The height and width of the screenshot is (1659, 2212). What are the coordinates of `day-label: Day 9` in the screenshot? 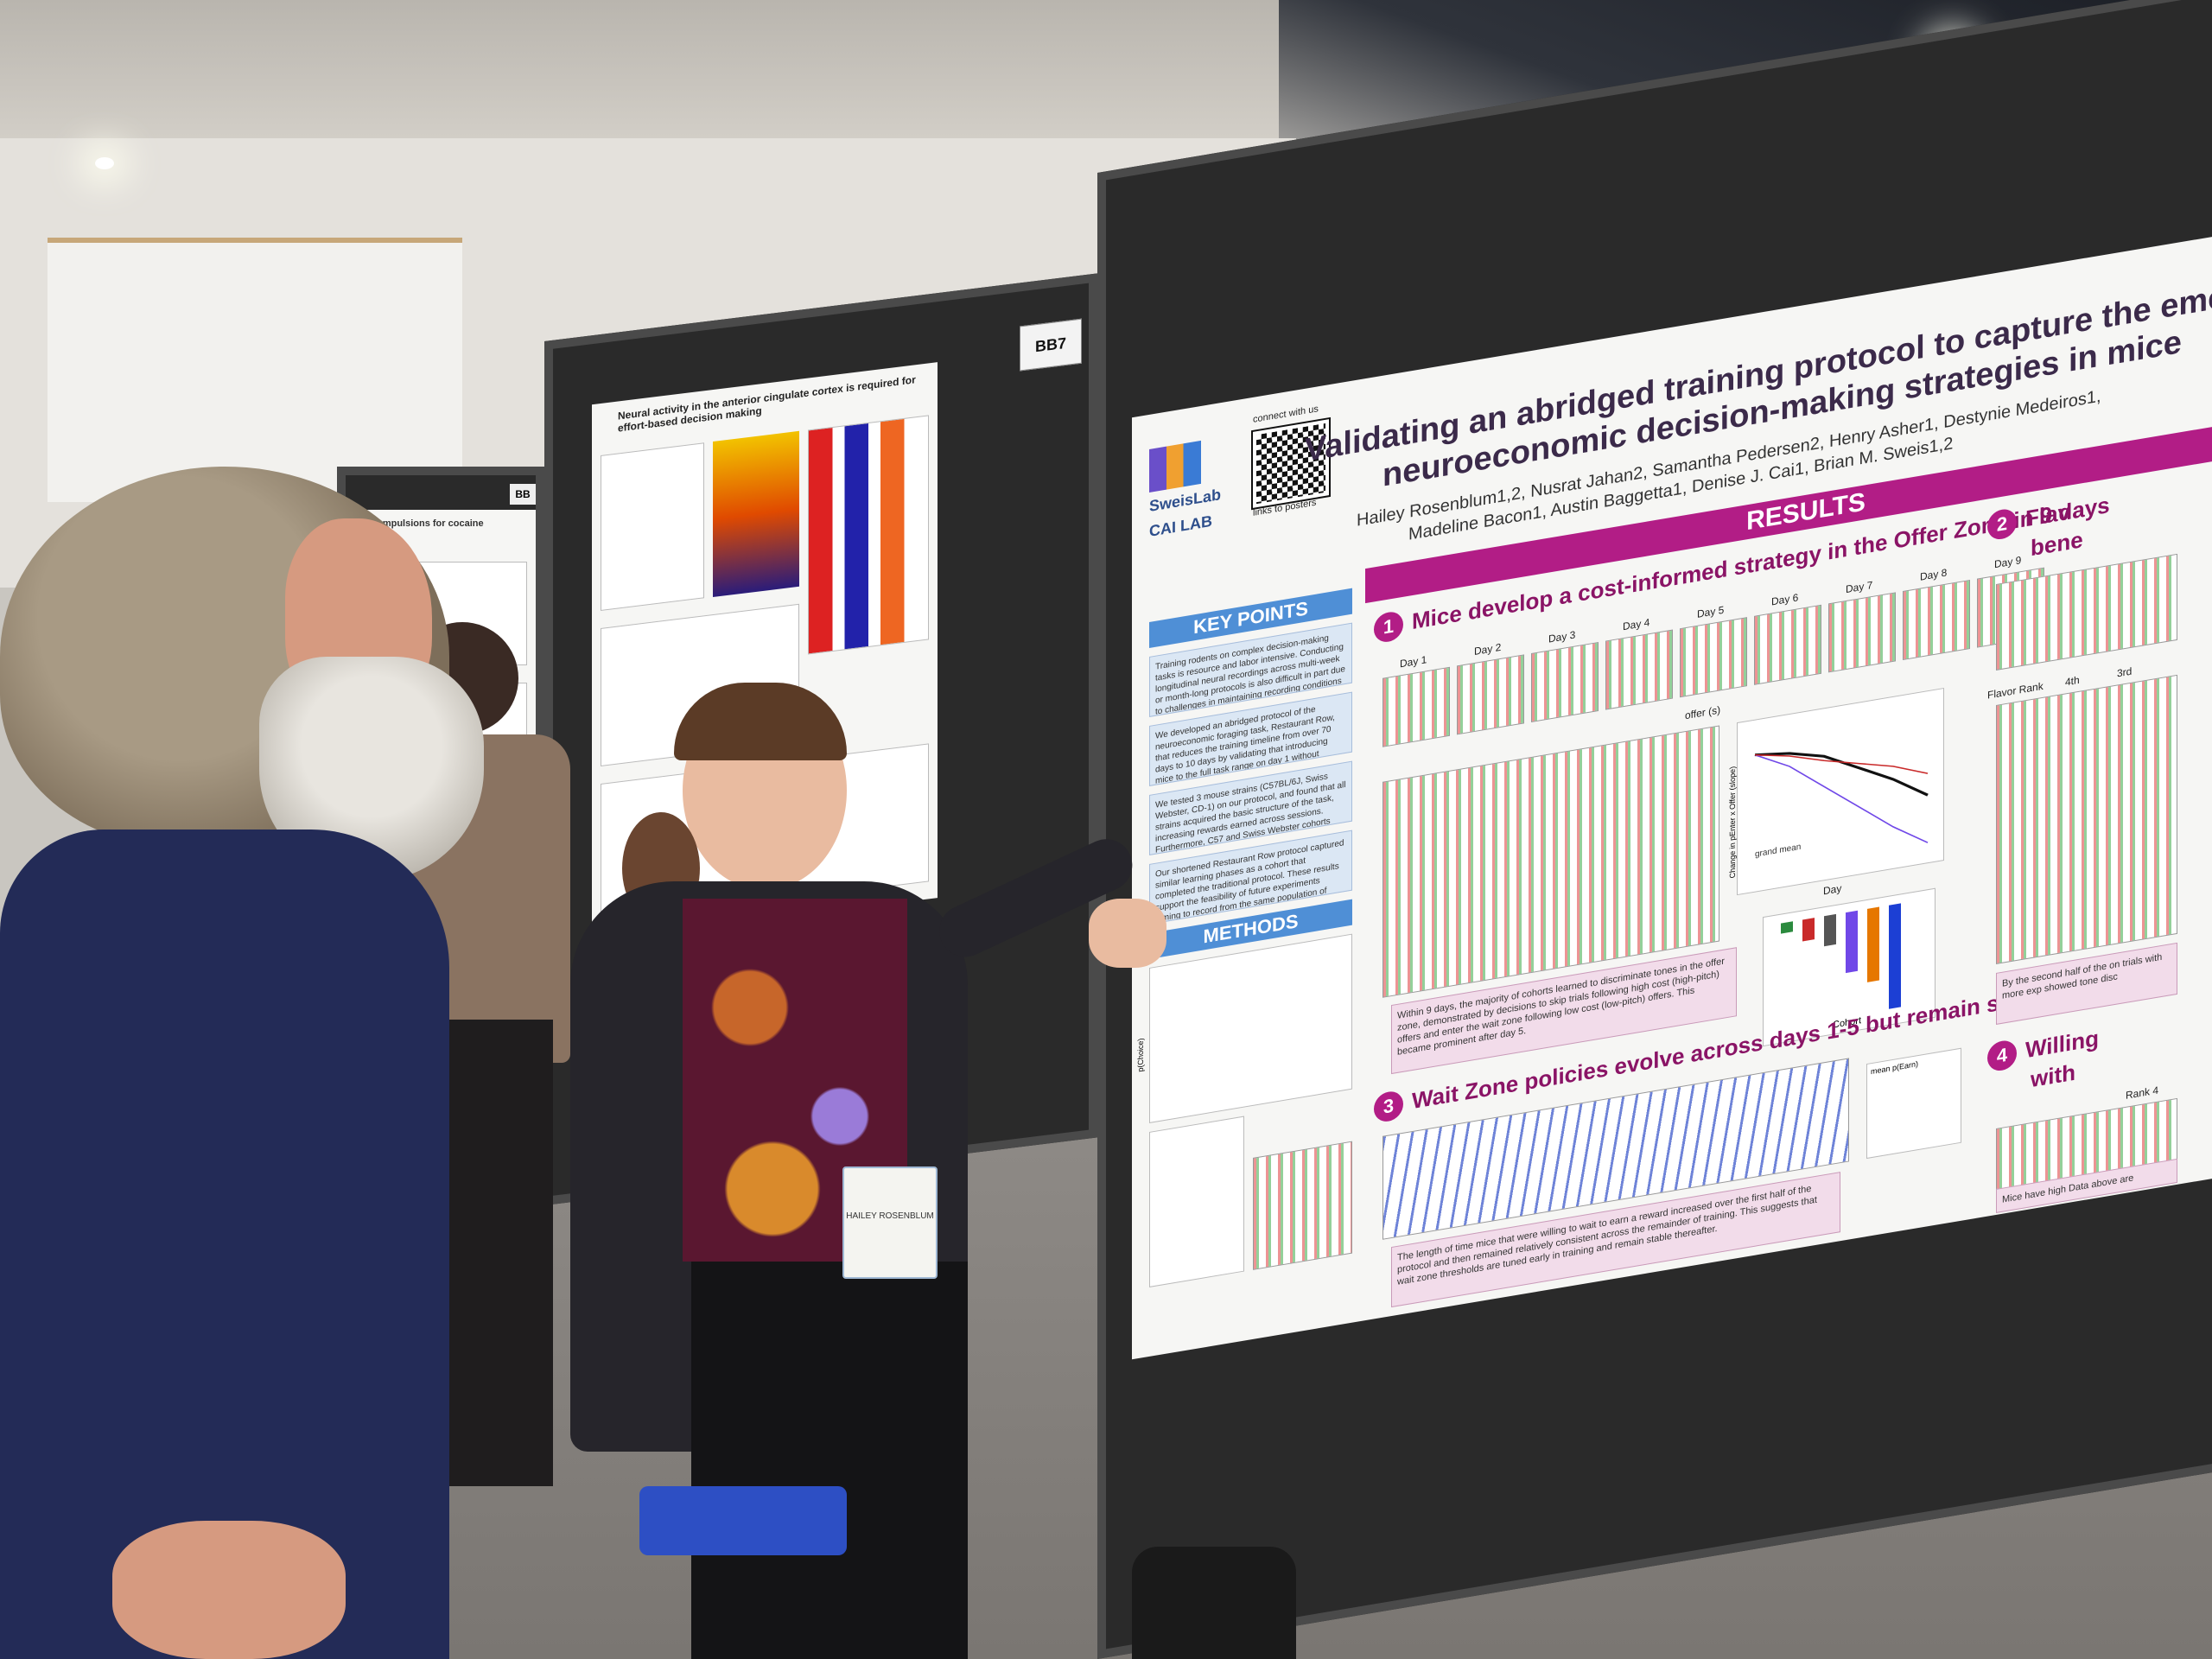 It's located at (2008, 562).